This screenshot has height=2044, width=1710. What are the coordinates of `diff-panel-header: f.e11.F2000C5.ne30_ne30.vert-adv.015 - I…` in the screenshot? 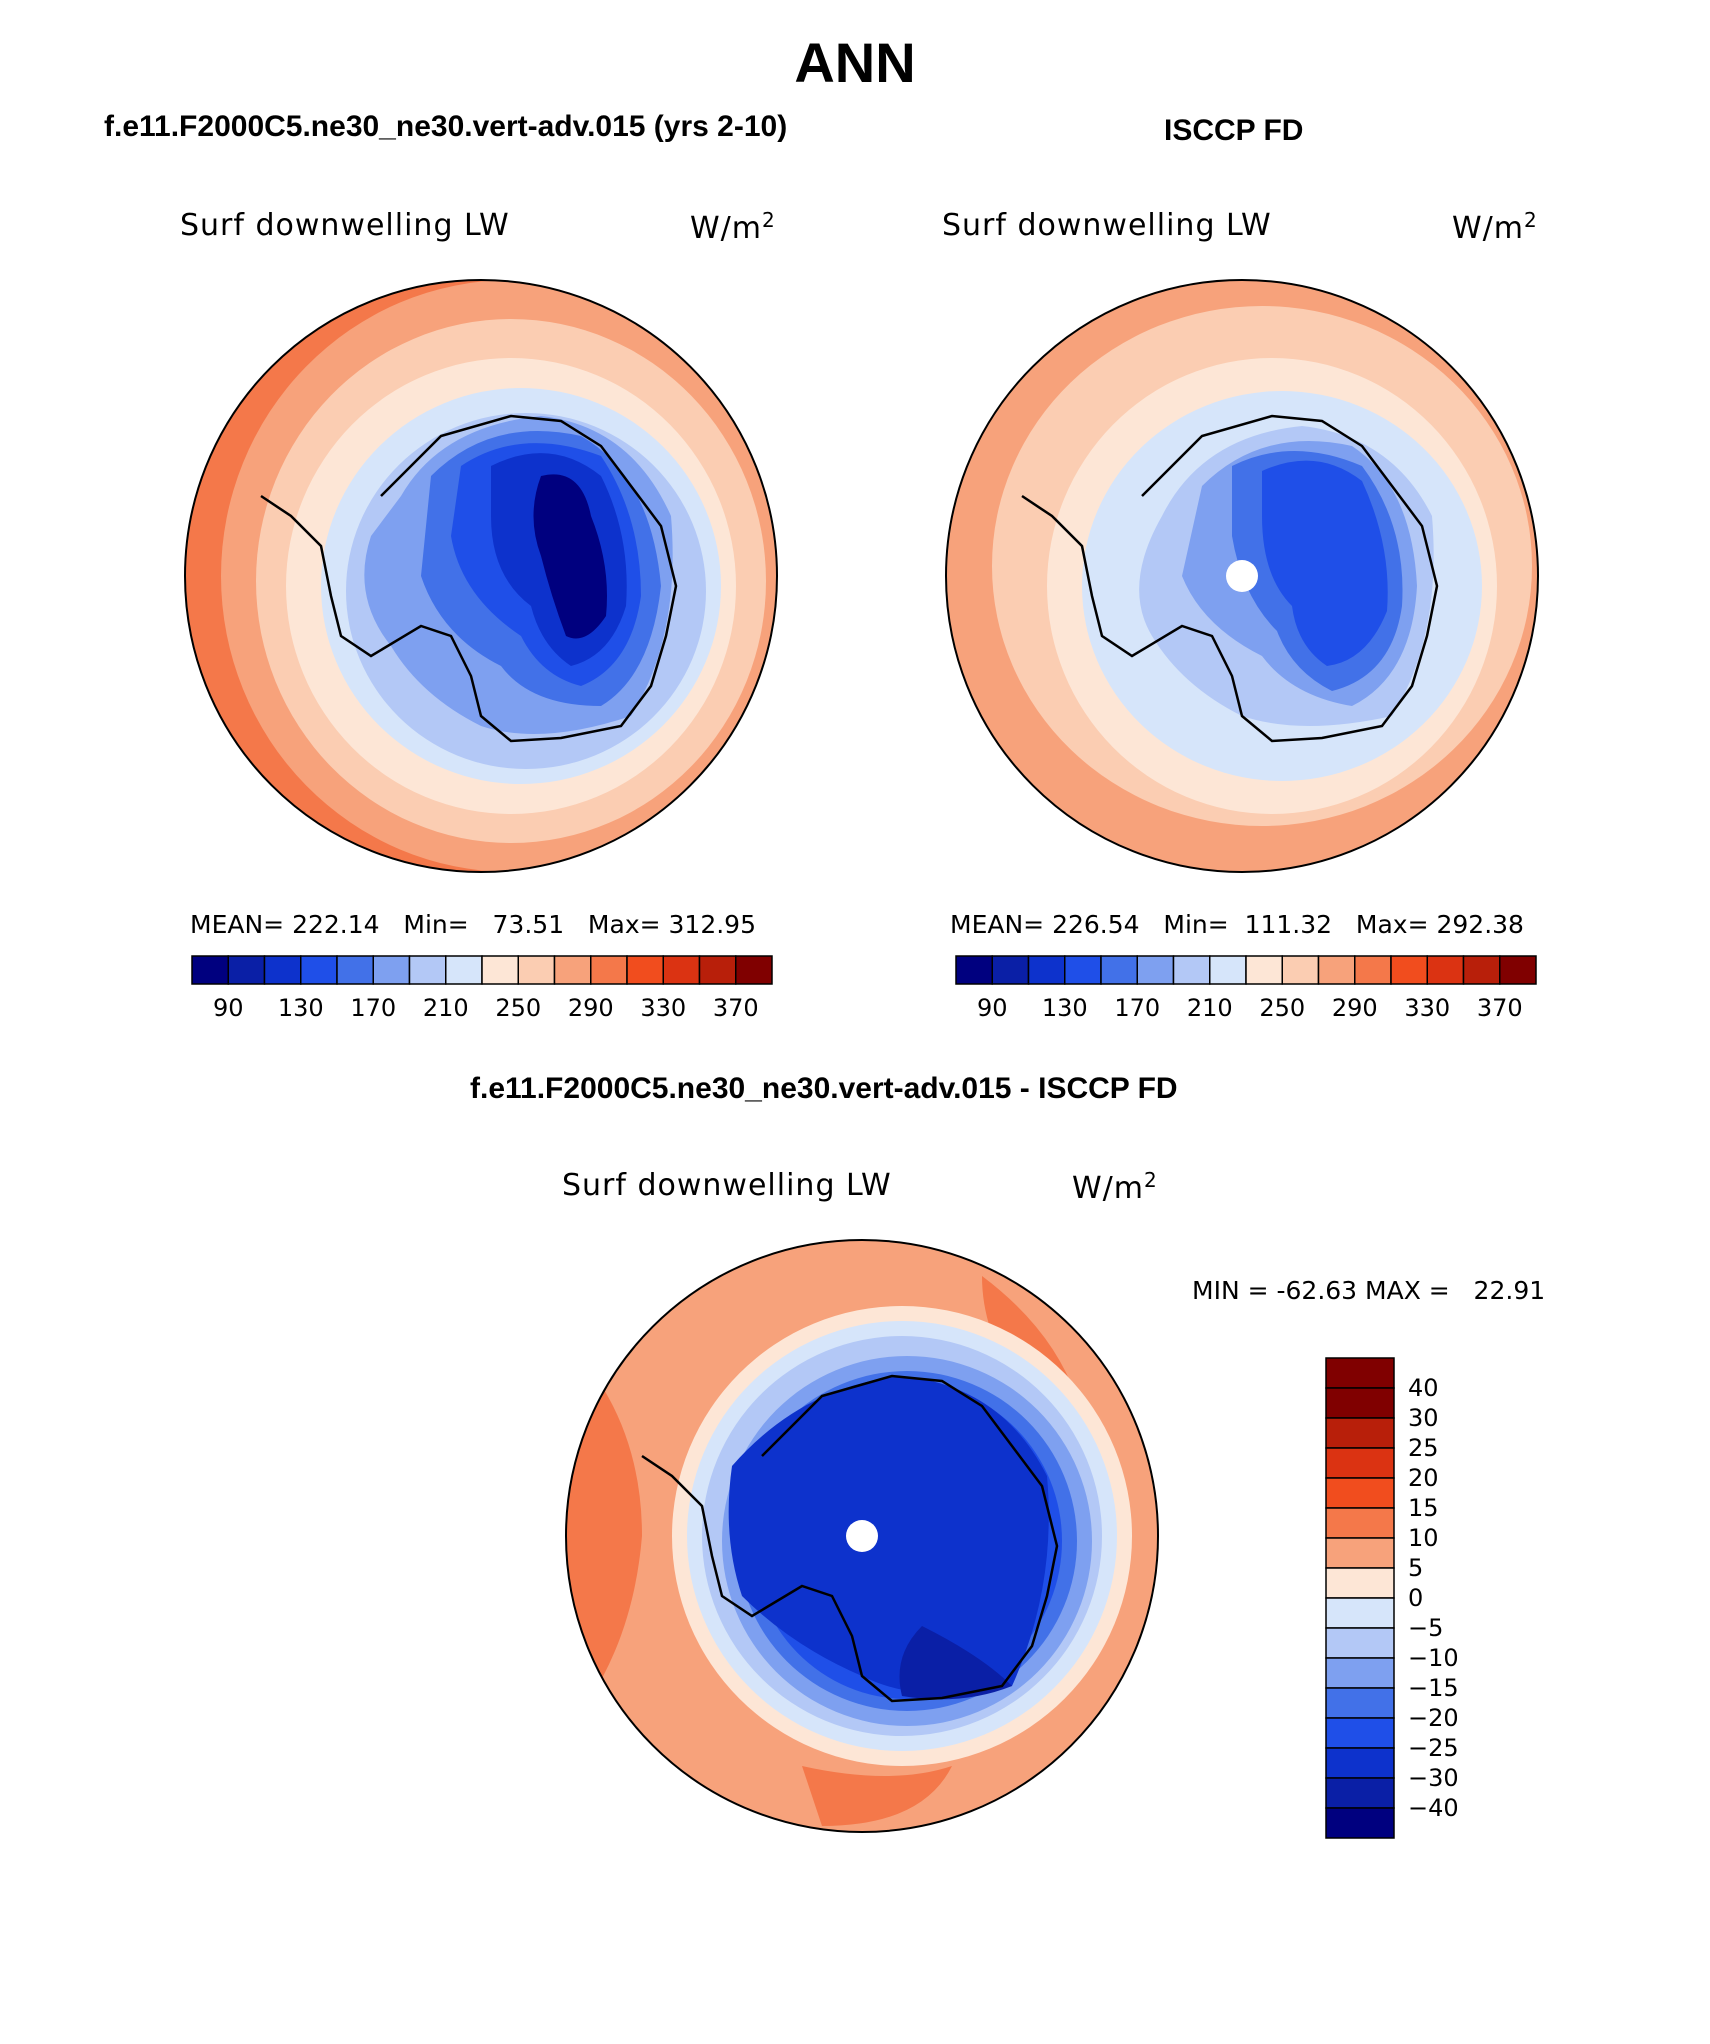 It's located at (824, 1088).